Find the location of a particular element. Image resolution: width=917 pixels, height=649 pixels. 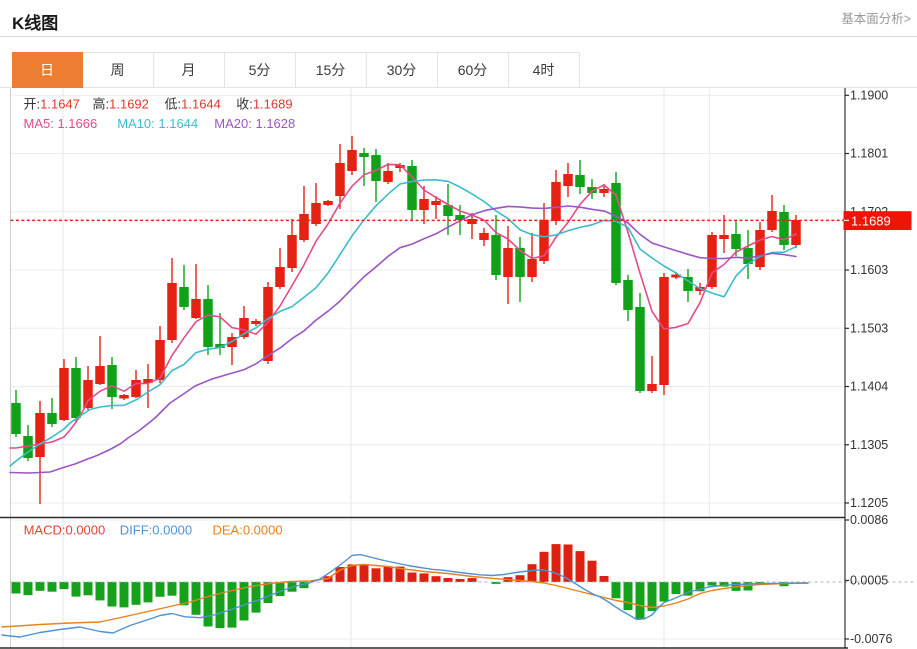

svg-text: 1.1689 is located at coordinates (871, 220).